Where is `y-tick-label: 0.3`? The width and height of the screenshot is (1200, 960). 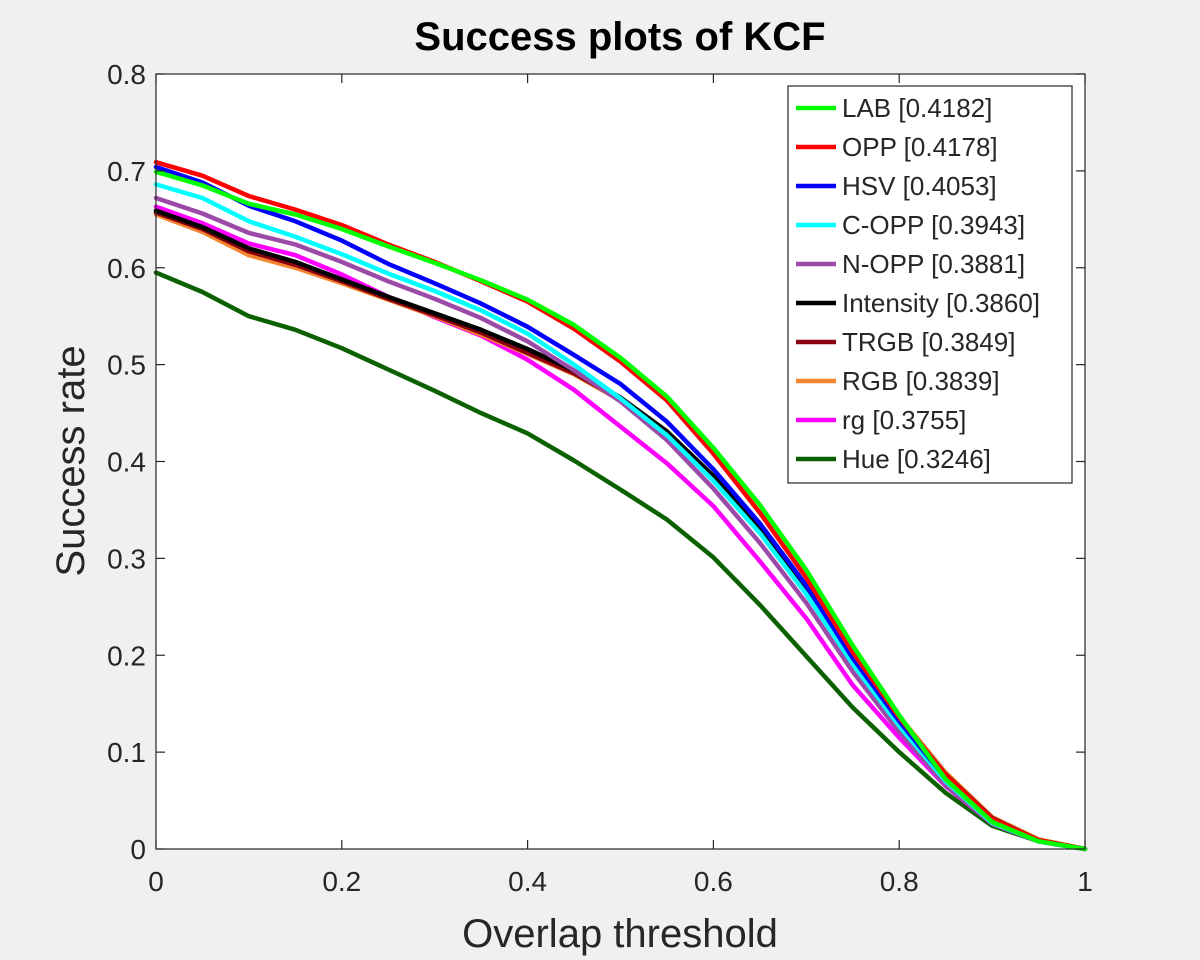
y-tick-label: 0.3 is located at coordinates (126, 558).